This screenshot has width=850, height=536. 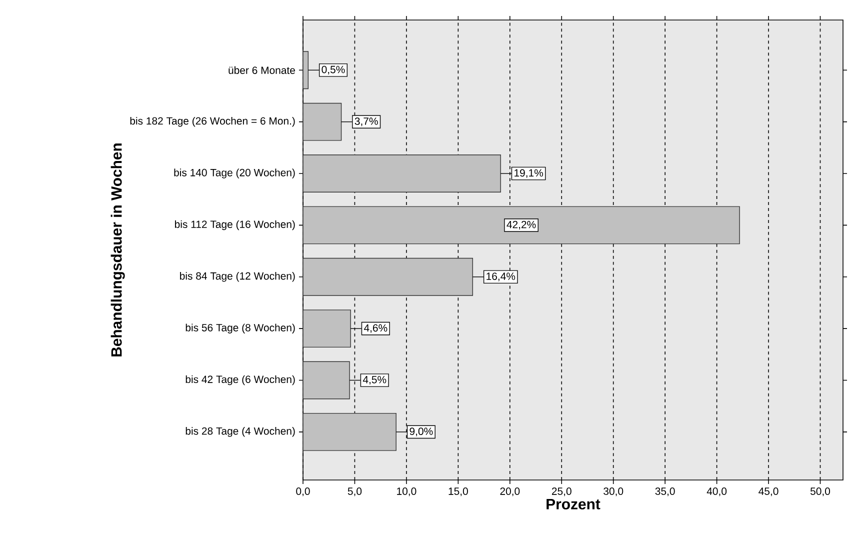 What do you see at coordinates (240, 380) in the screenshot?
I see `y-tick-label: bis 42 Tage (6 Wochen)` at bounding box center [240, 380].